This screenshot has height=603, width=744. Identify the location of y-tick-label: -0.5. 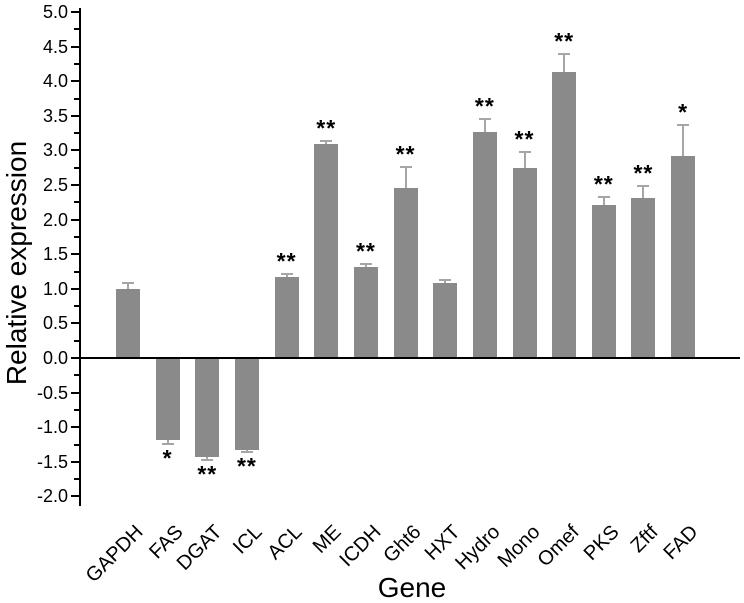
(52, 392).